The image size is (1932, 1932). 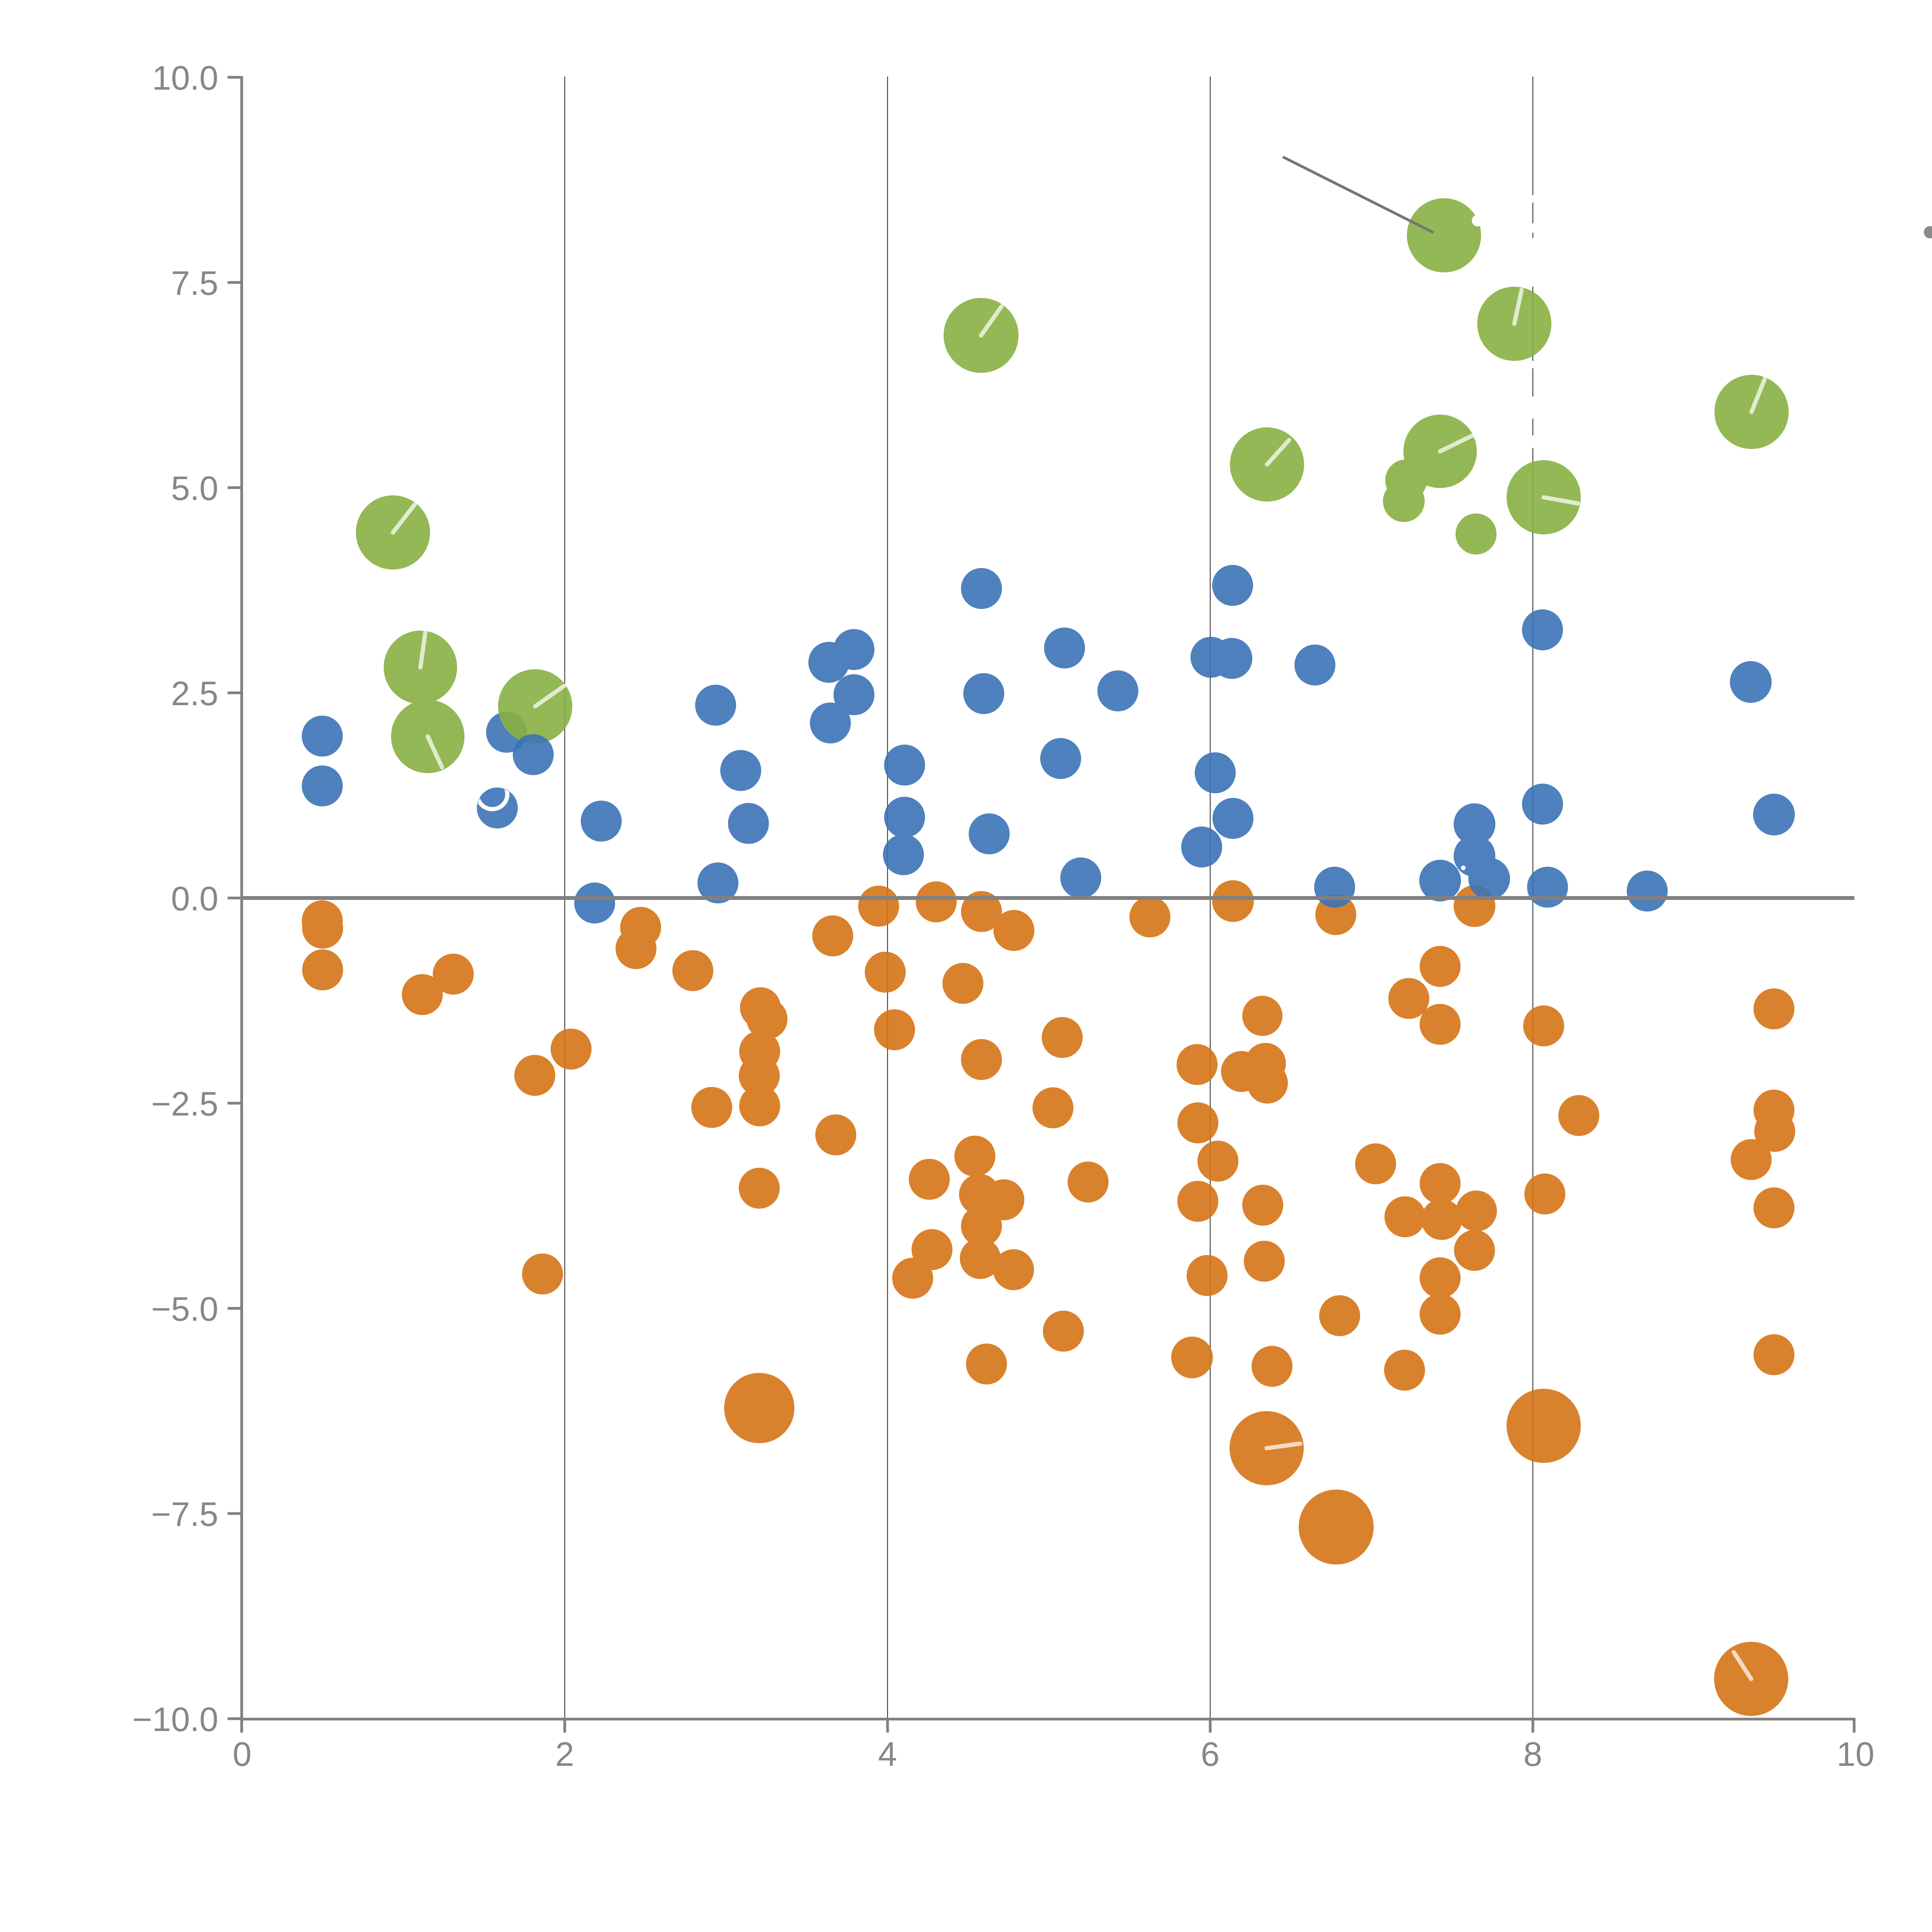 What do you see at coordinates (194, 283) in the screenshot?
I see `svg-text: 7.5` at bounding box center [194, 283].